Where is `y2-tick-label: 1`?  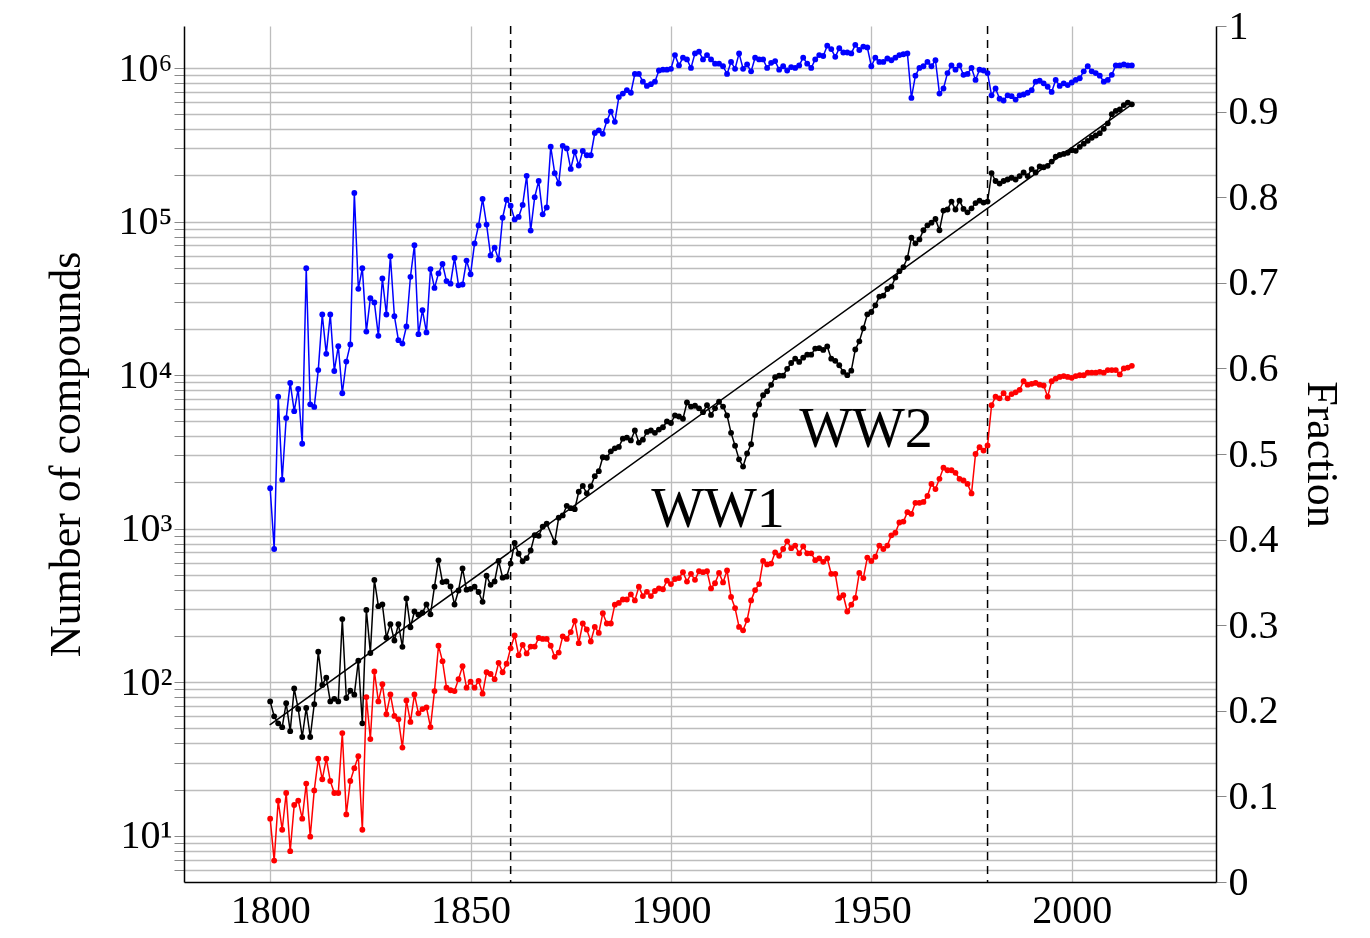
y2-tick-label: 1 is located at coordinates (1238, 25).